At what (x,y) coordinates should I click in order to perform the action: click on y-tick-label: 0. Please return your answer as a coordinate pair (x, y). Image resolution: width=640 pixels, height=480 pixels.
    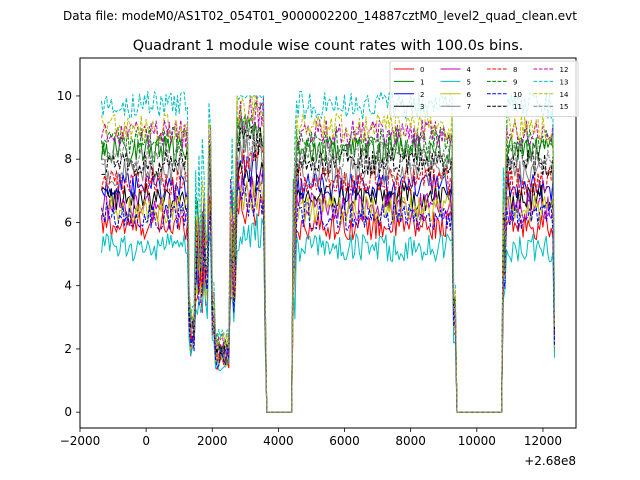
    Looking at the image, I should click on (68, 412).